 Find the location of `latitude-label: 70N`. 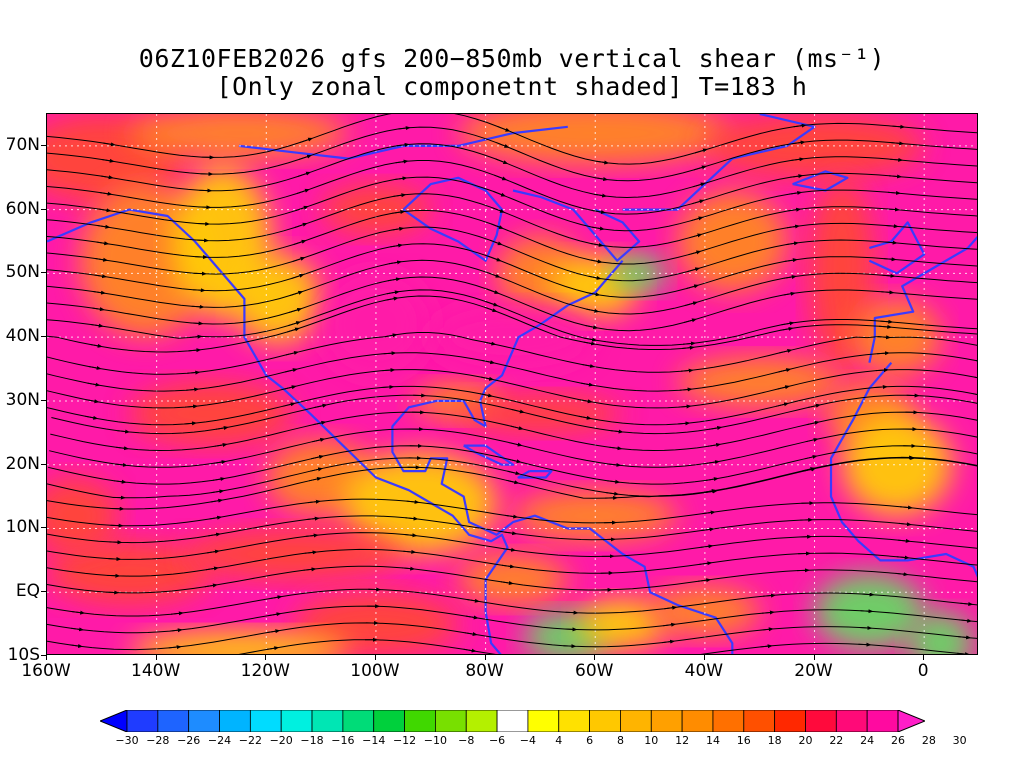

latitude-label: 70N is located at coordinates (22, 144).